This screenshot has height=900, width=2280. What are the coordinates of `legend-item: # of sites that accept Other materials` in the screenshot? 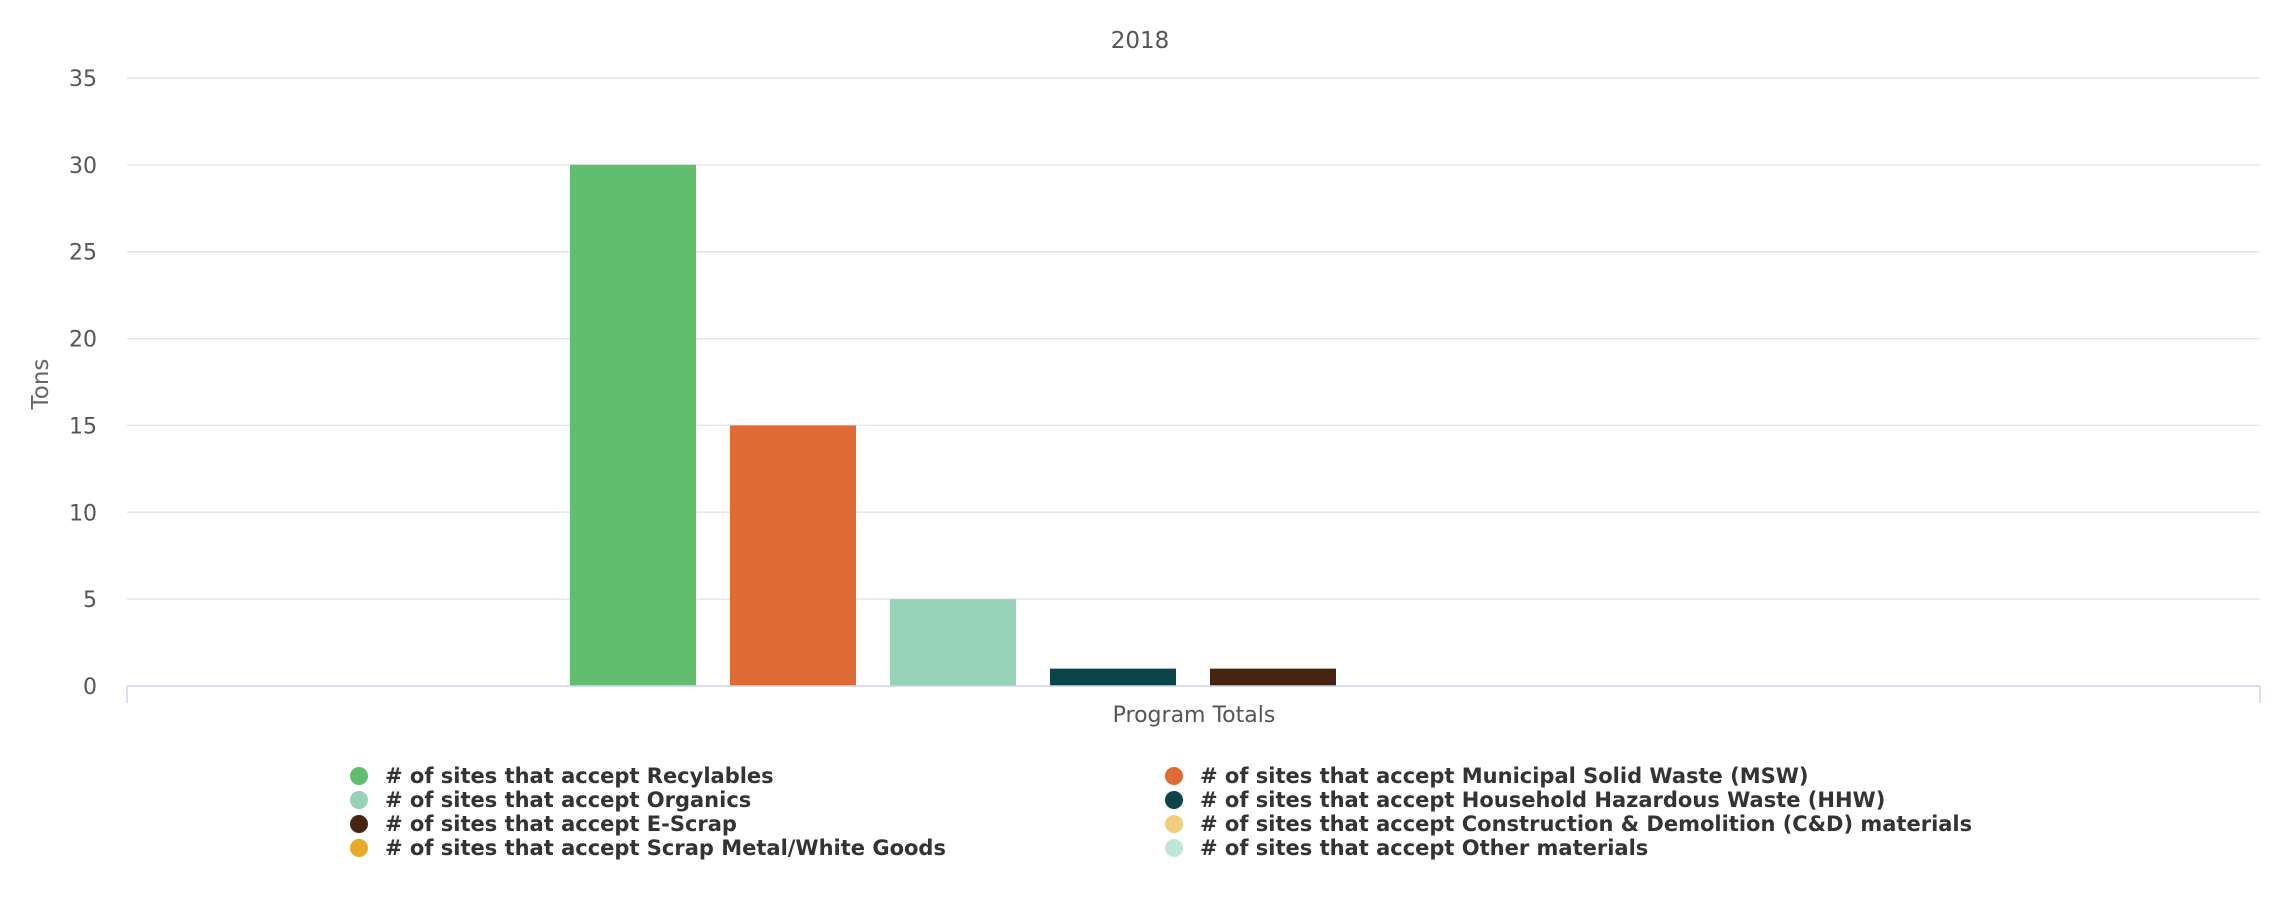 It's located at (1595, 848).